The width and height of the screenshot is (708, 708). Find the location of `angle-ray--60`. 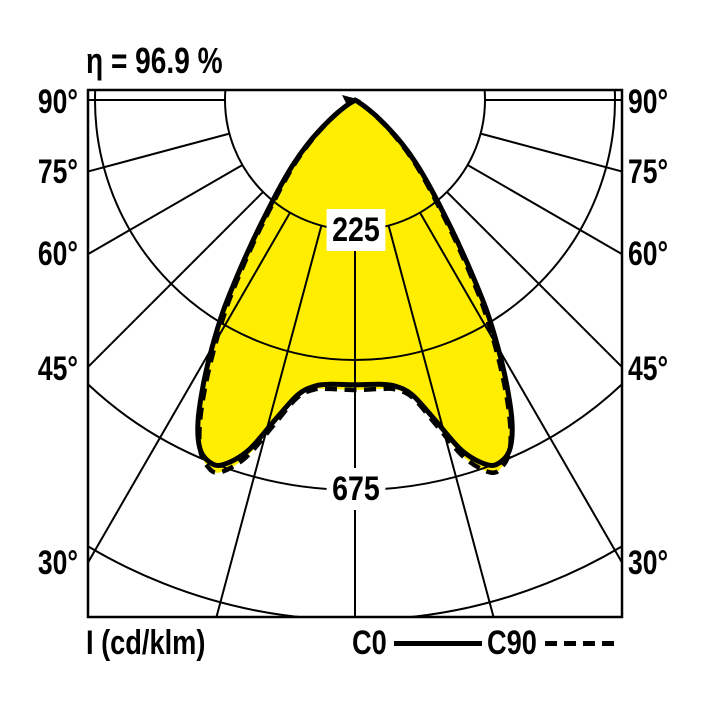

angle-ray--60 is located at coordinates (165, 210).